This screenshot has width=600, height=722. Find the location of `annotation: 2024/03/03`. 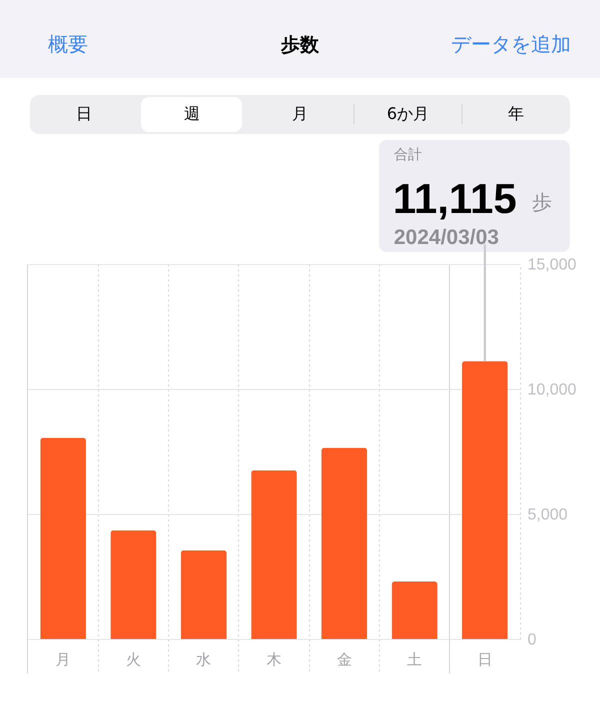

annotation: 2024/03/03 is located at coordinates (446, 237).